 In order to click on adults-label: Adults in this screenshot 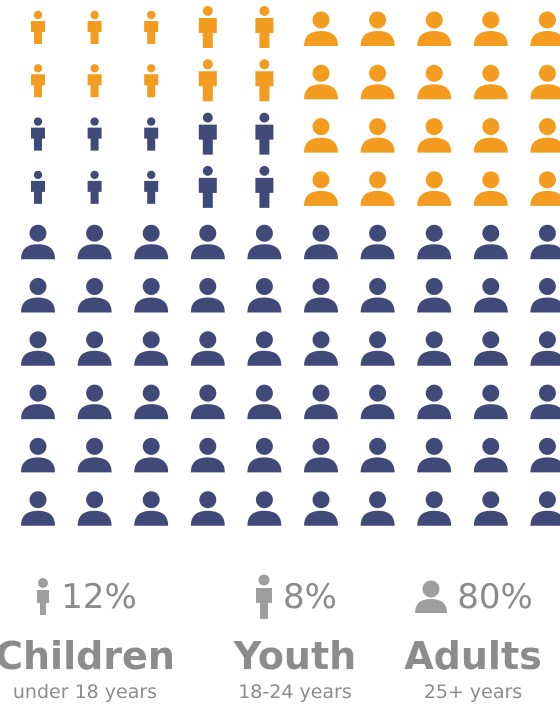, I will do `click(473, 656)`.